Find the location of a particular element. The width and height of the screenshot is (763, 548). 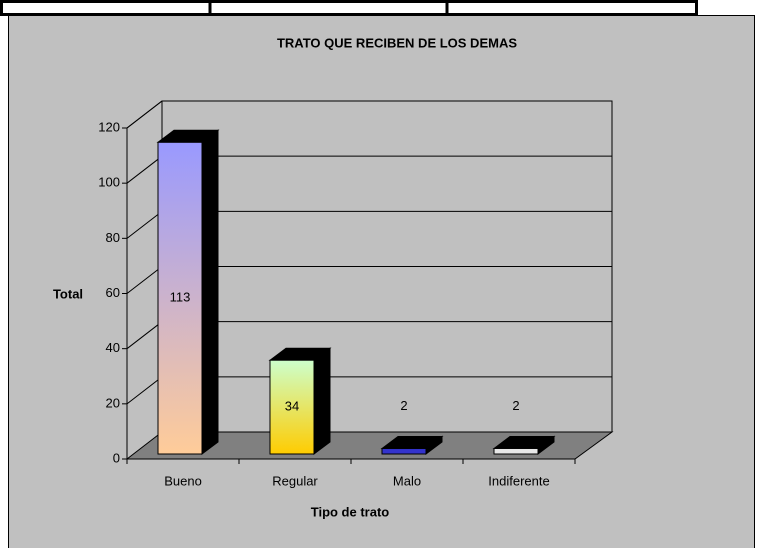

x-tick-label: Indiferente is located at coordinates (518, 480).